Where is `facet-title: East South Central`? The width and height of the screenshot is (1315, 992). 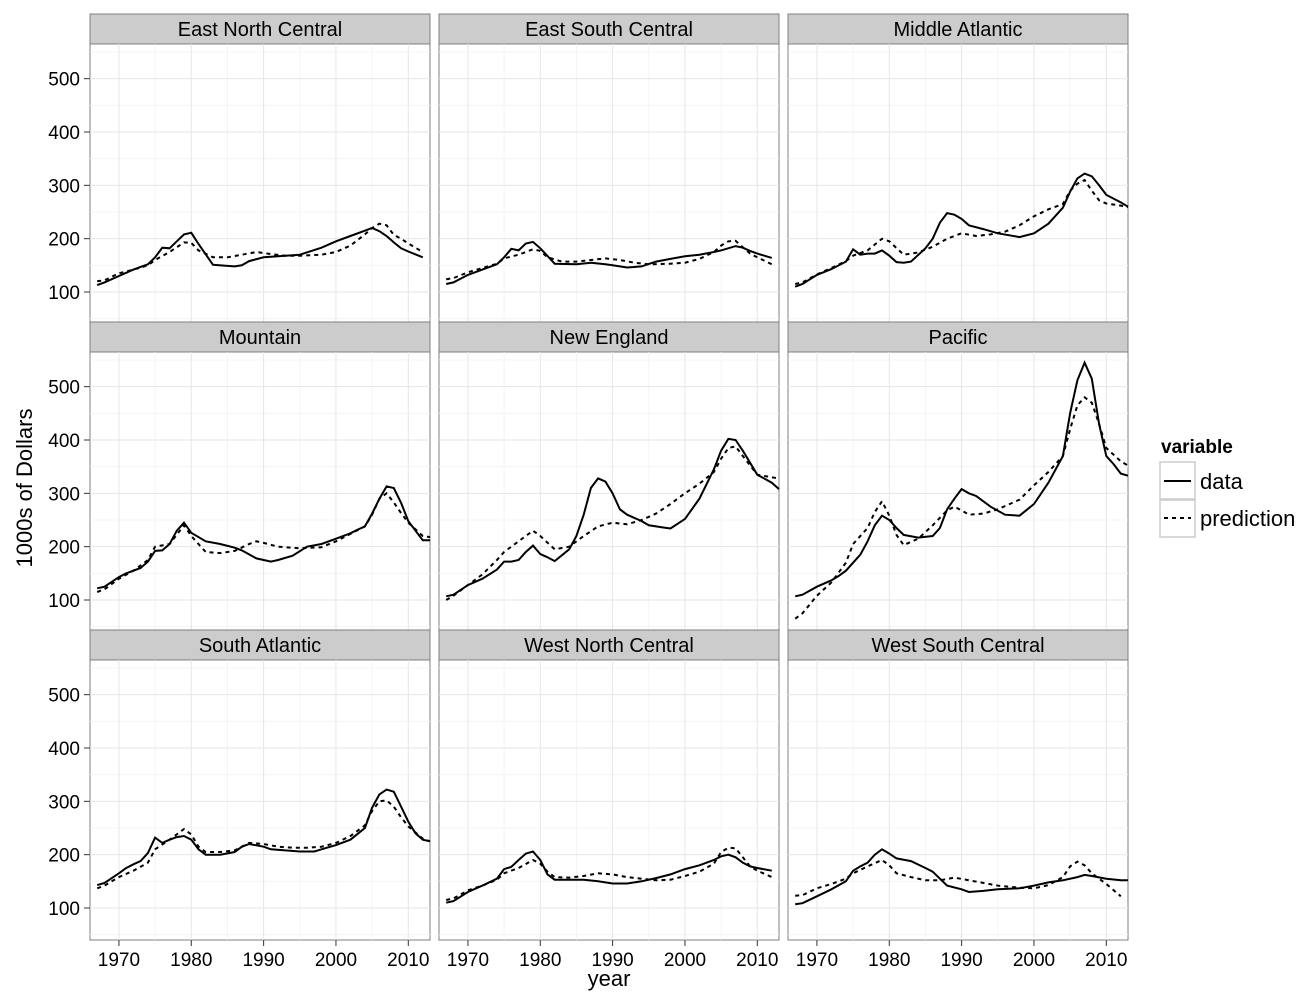 facet-title: East South Central is located at coordinates (609, 30).